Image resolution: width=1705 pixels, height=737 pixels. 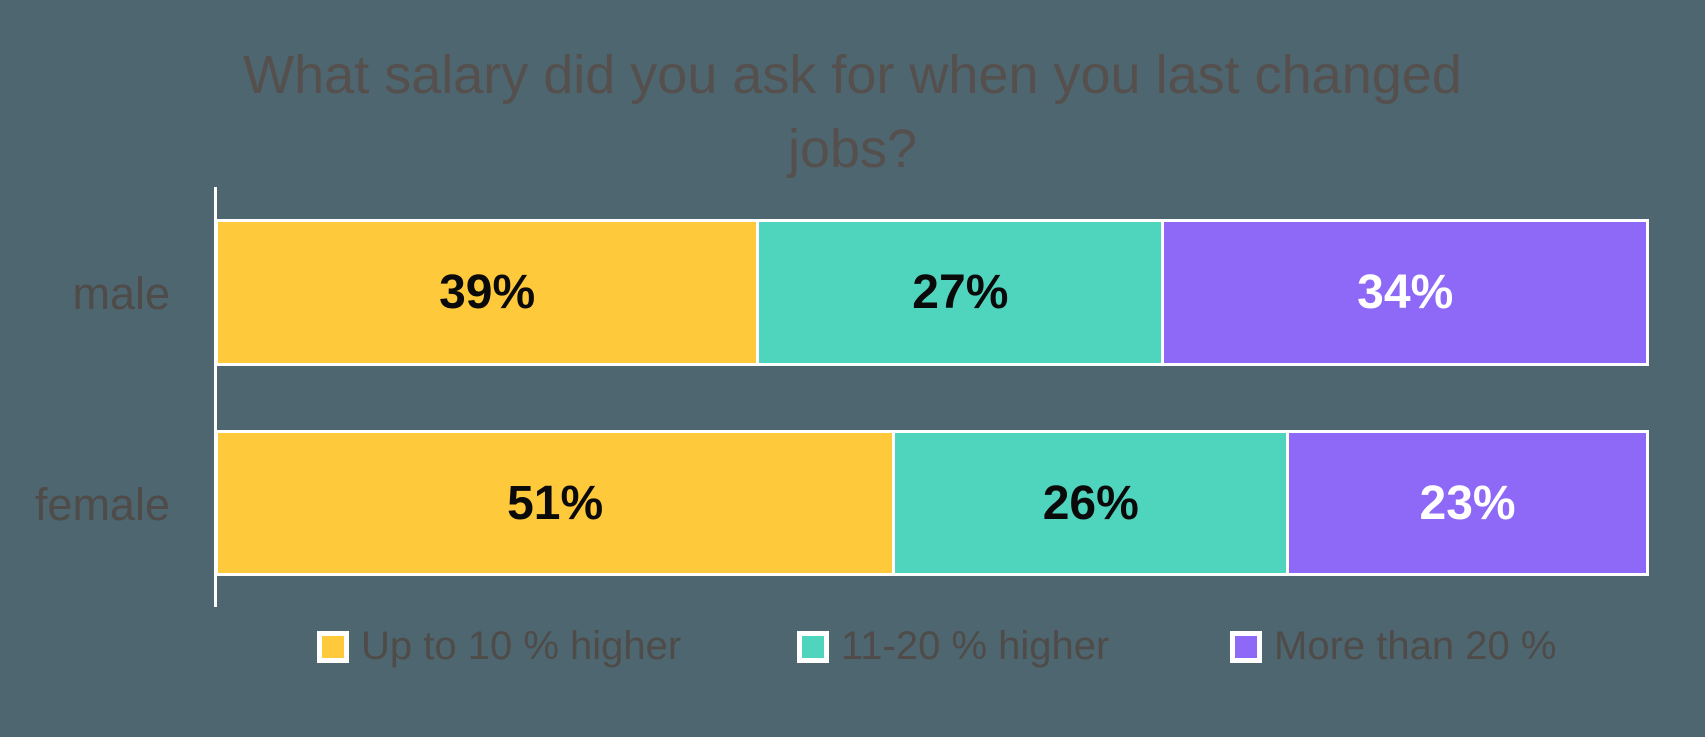 I want to click on bar-segment-female-11-20: 26%, so click(x=1091, y=503).